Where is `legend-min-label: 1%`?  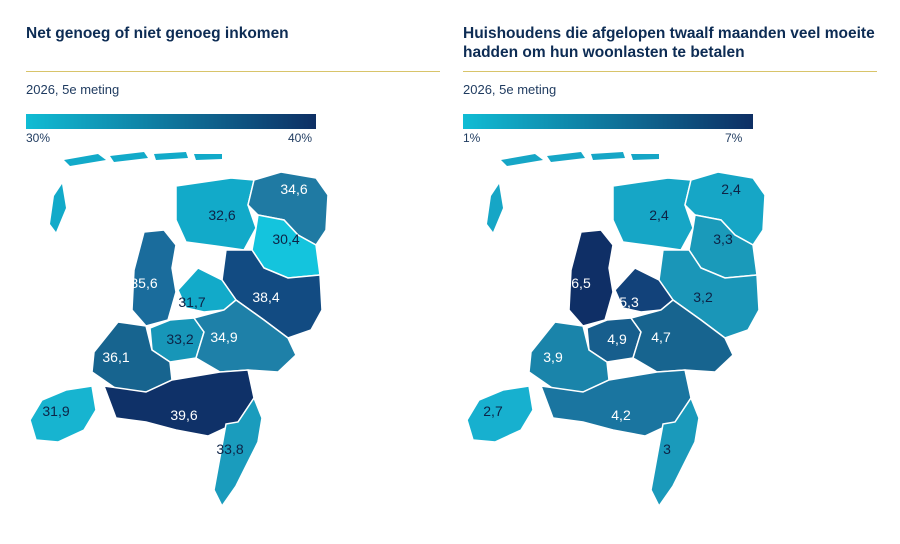
legend-min-label: 1% is located at coordinates (472, 138).